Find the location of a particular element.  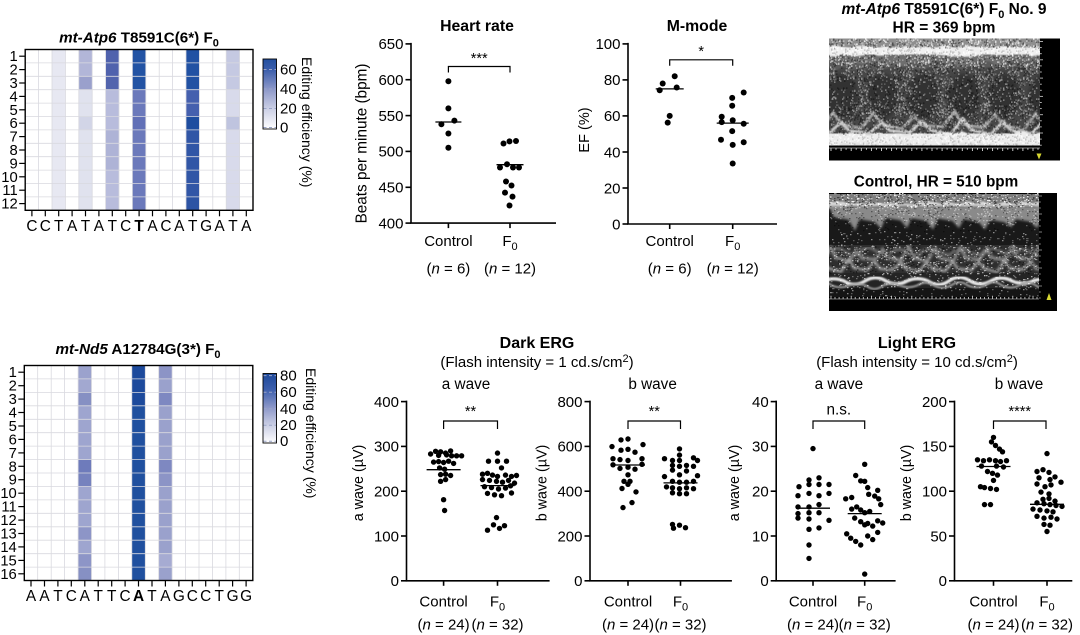

svg-text: 8 is located at coordinates (13, 151).